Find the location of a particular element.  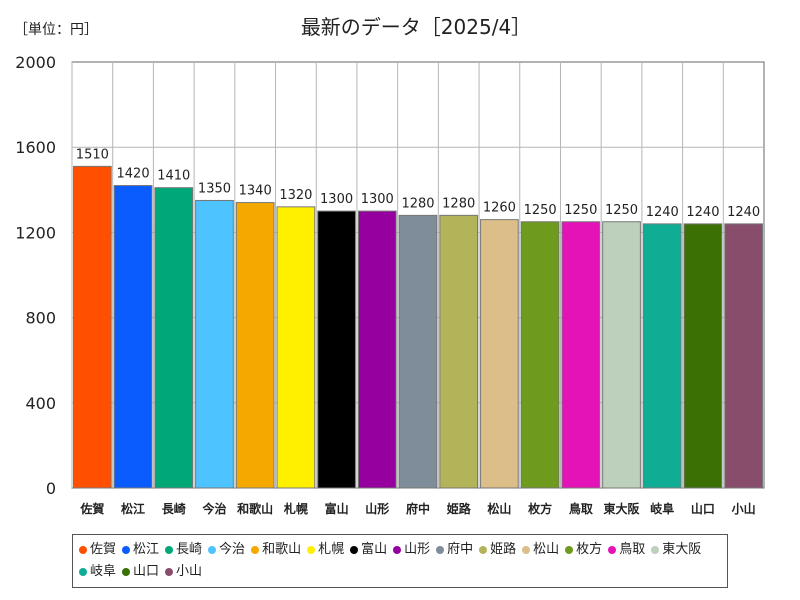

bar-value-label: 1300 is located at coordinates (336, 199).